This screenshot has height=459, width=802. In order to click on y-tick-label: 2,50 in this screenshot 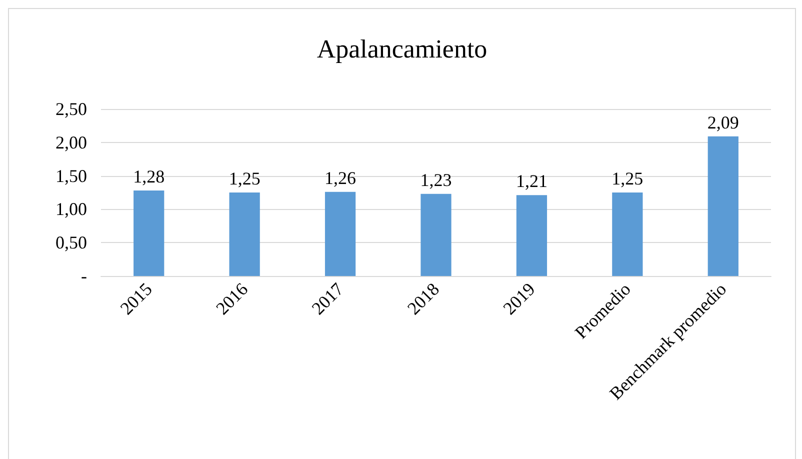, I will do `click(71, 109)`.